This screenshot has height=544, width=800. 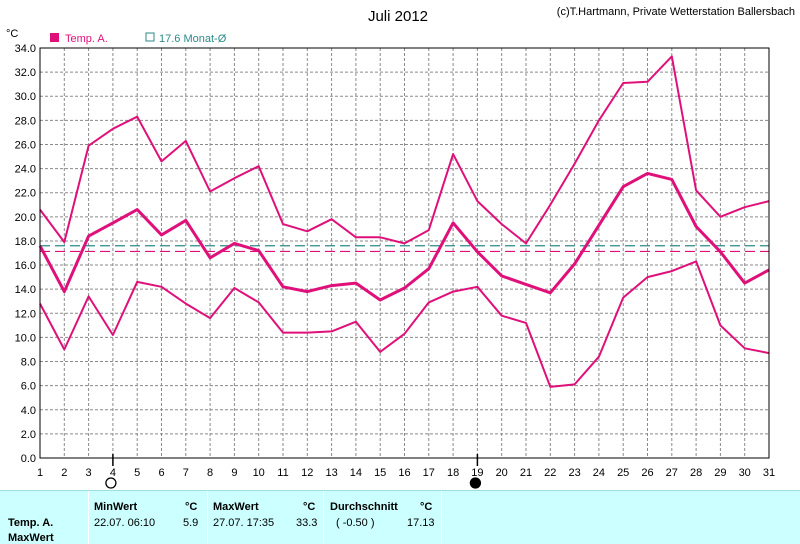 What do you see at coordinates (25, 266) in the screenshot?
I see `y-tick-label: 16.0` at bounding box center [25, 266].